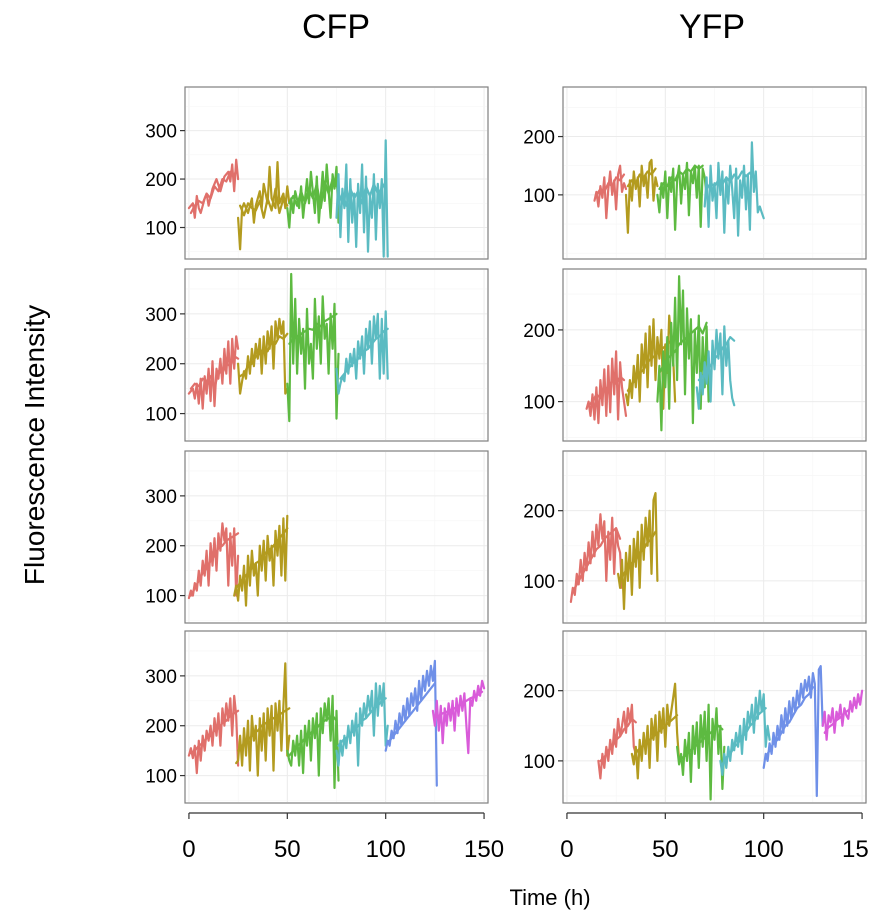 The height and width of the screenshot is (920, 869). I want to click on panel-cfp-row4-y-tick-label: 200, so click(161, 727).